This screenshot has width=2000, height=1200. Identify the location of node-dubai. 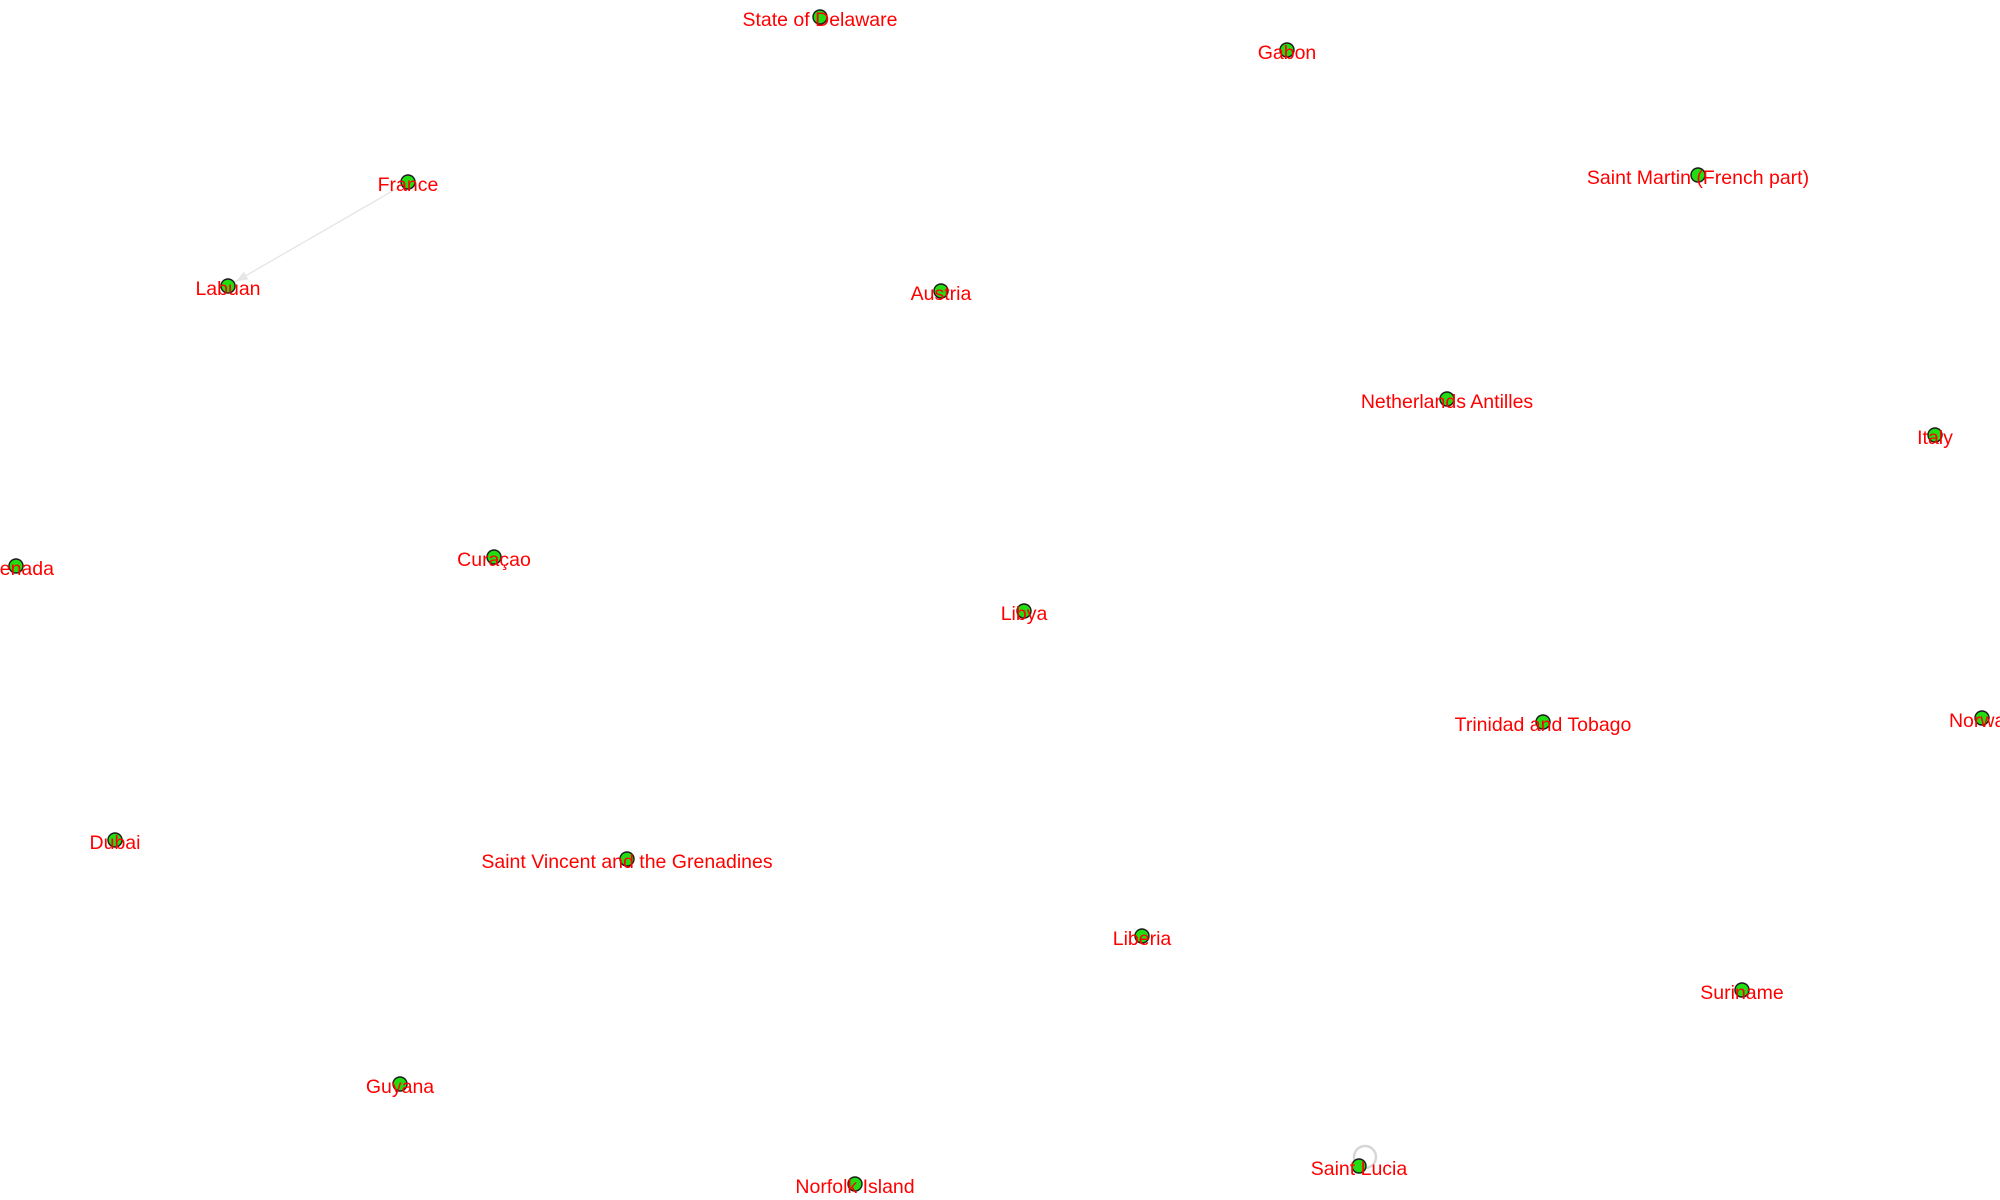
(115, 840).